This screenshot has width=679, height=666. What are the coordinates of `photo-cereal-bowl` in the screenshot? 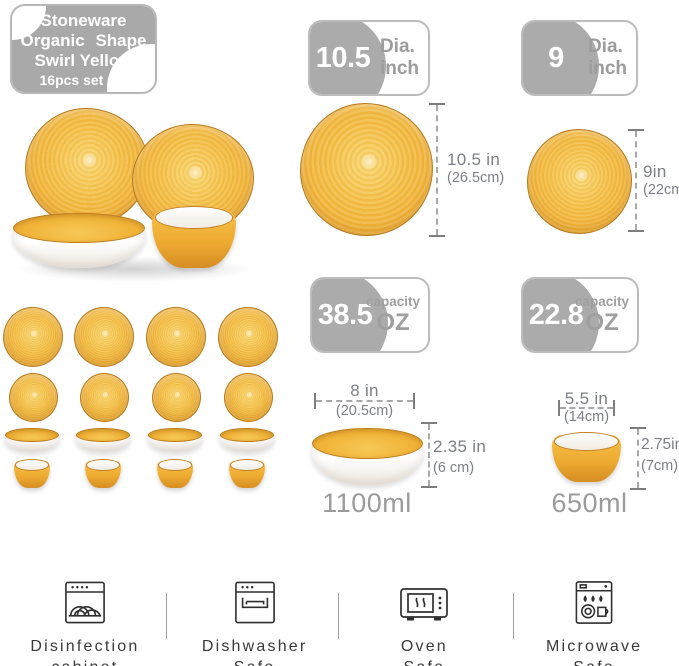 It's located at (194, 236).